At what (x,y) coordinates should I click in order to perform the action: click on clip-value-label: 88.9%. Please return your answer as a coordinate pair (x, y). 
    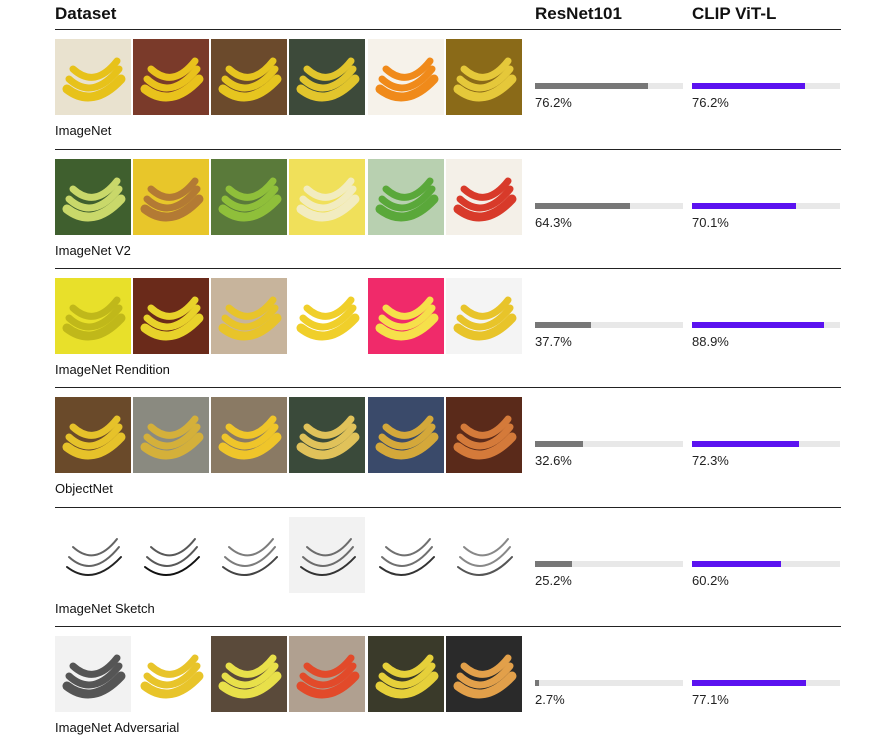
    Looking at the image, I should click on (710, 341).